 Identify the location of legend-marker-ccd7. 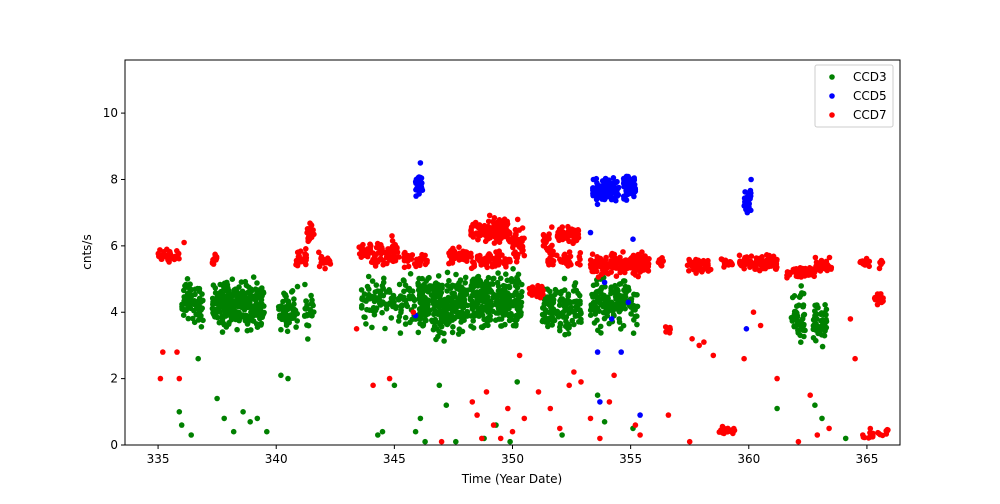
(832, 115).